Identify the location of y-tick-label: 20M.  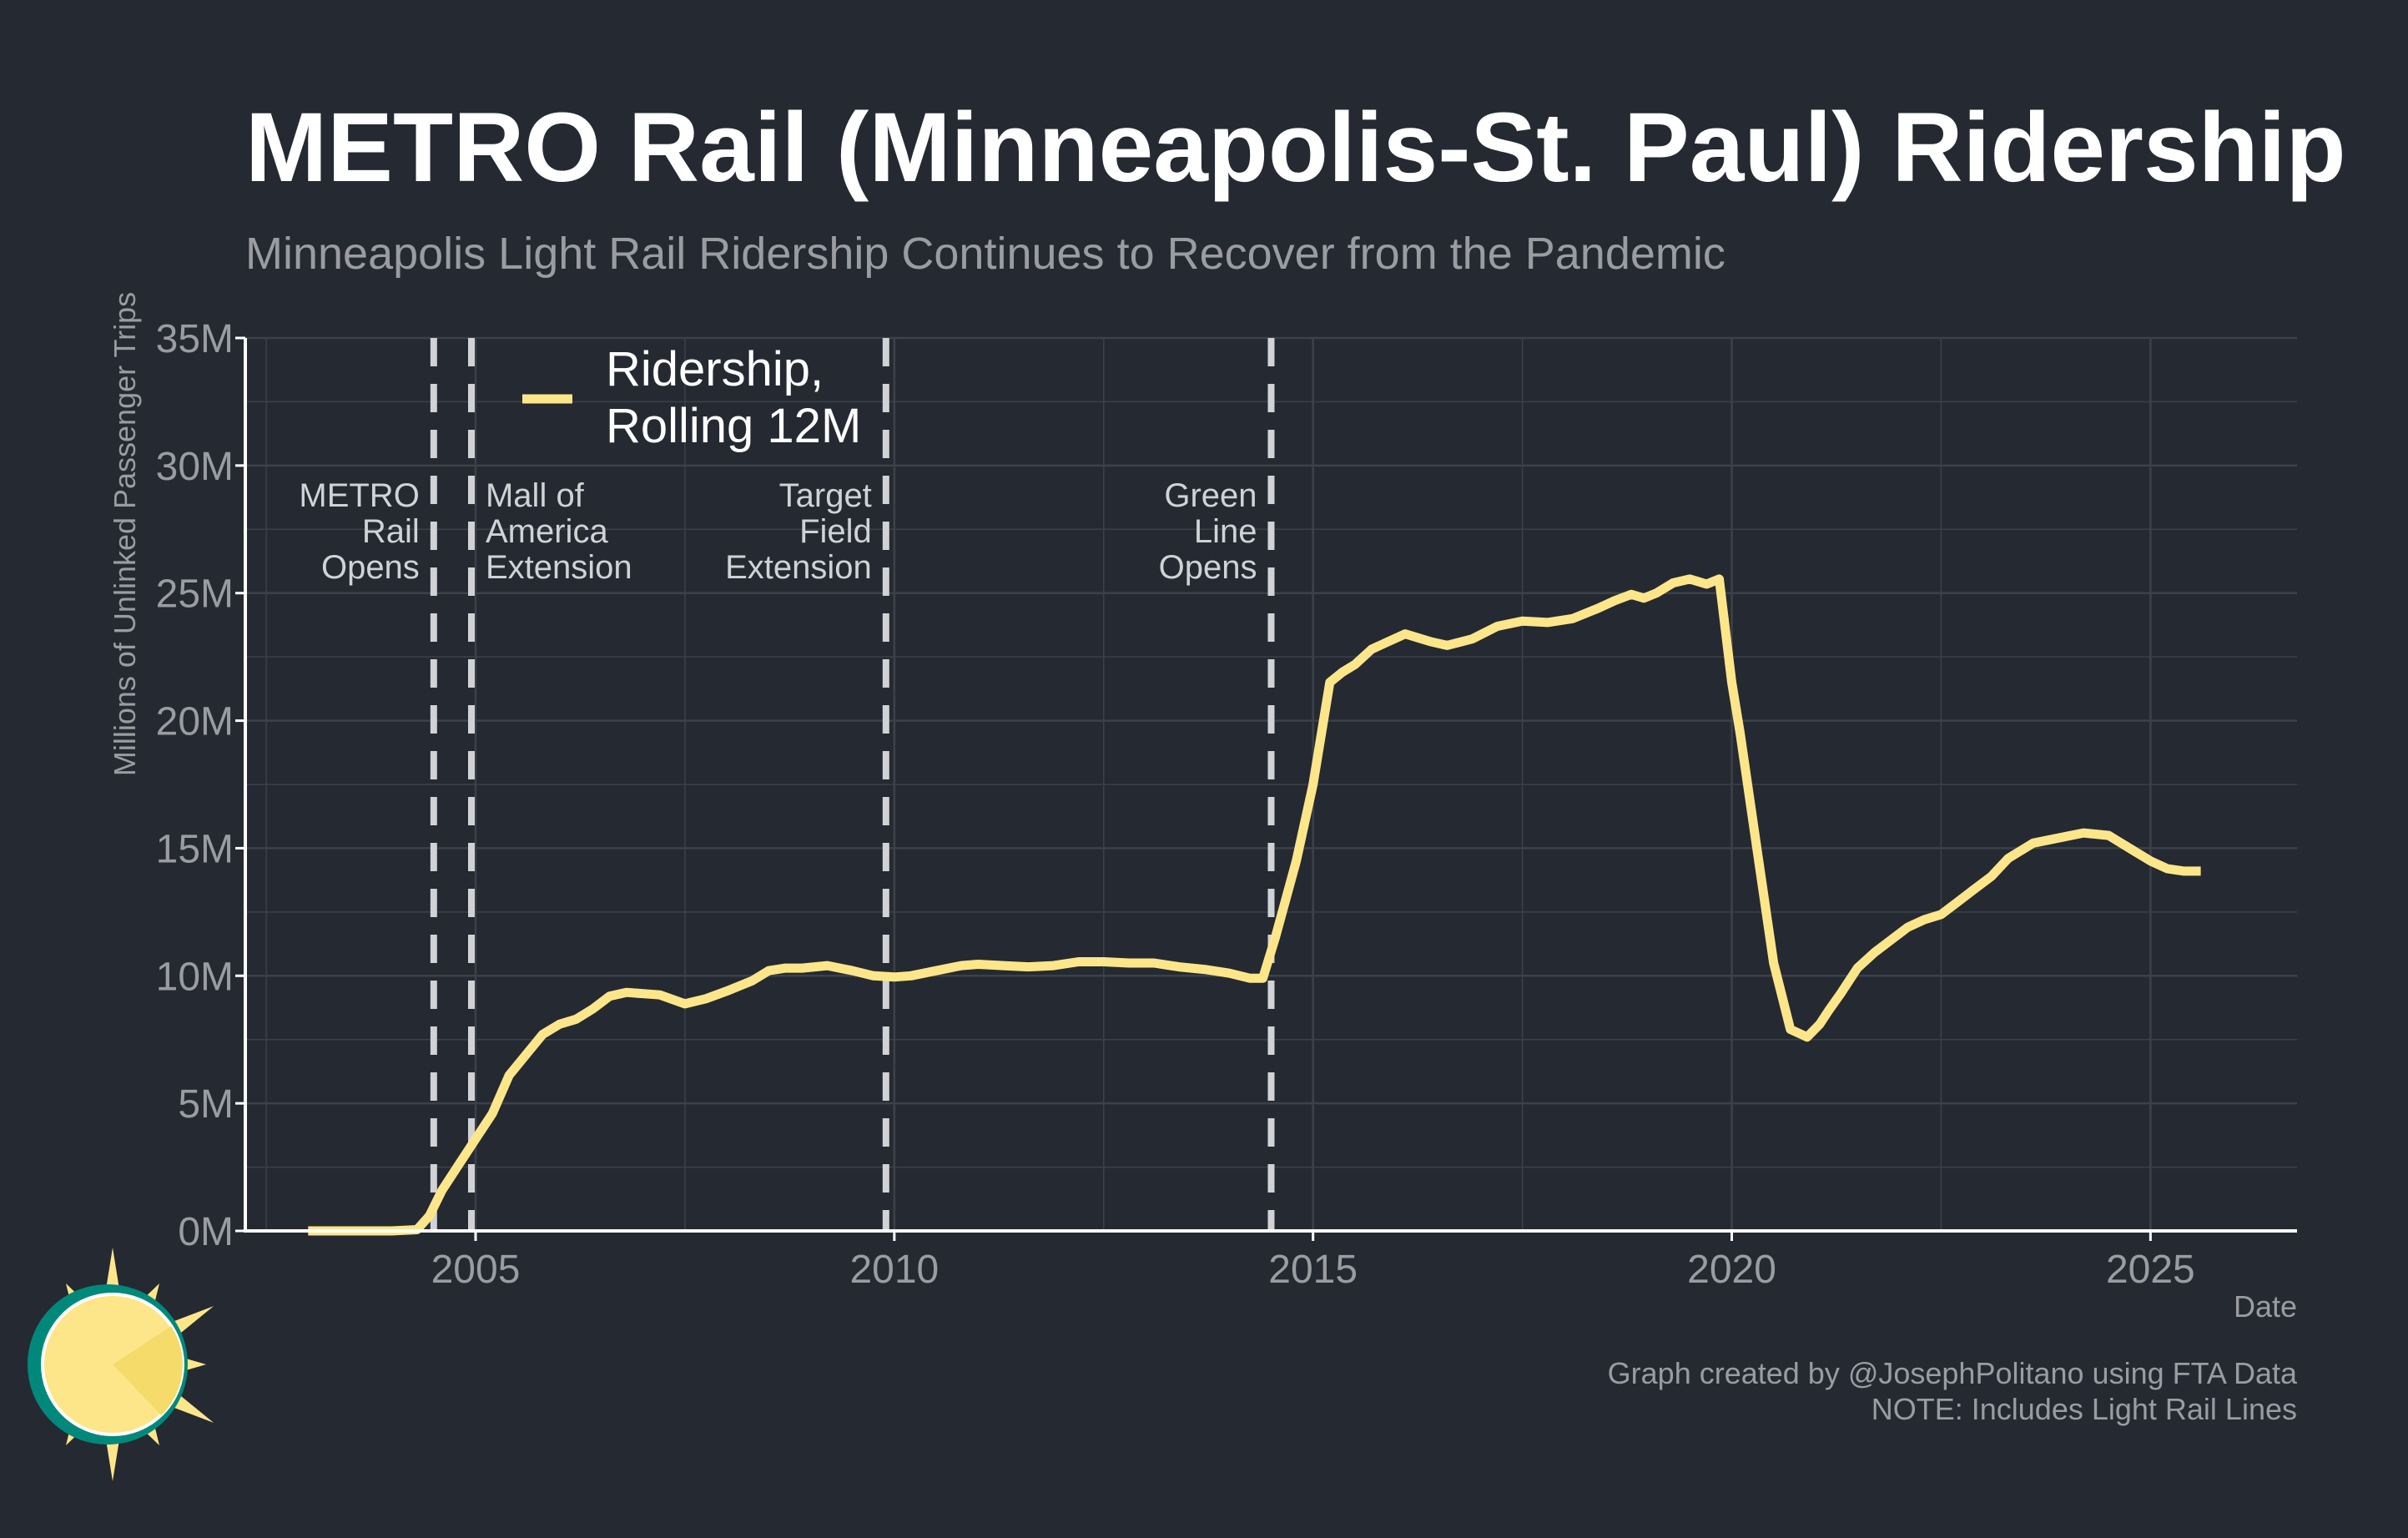
(195, 722).